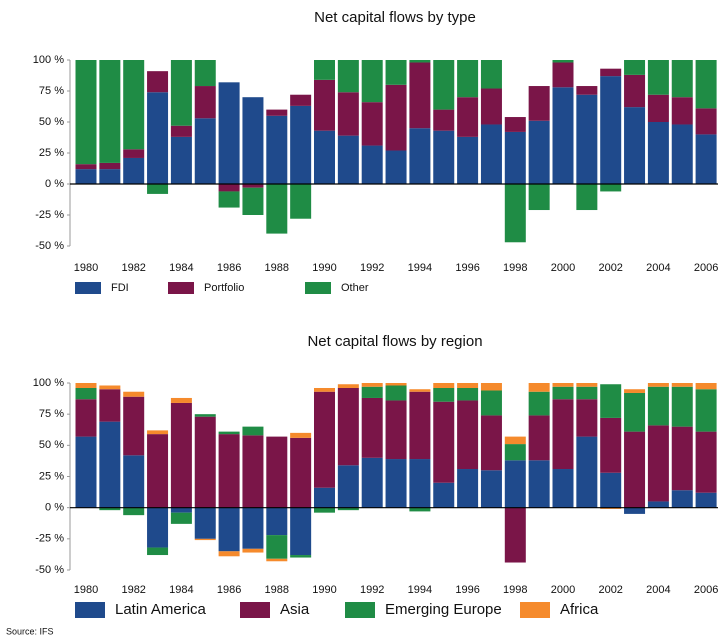 This screenshot has height=643, width=720. Describe the element at coordinates (467, 268) in the screenshot. I see `x-tick-label: 1996` at that location.